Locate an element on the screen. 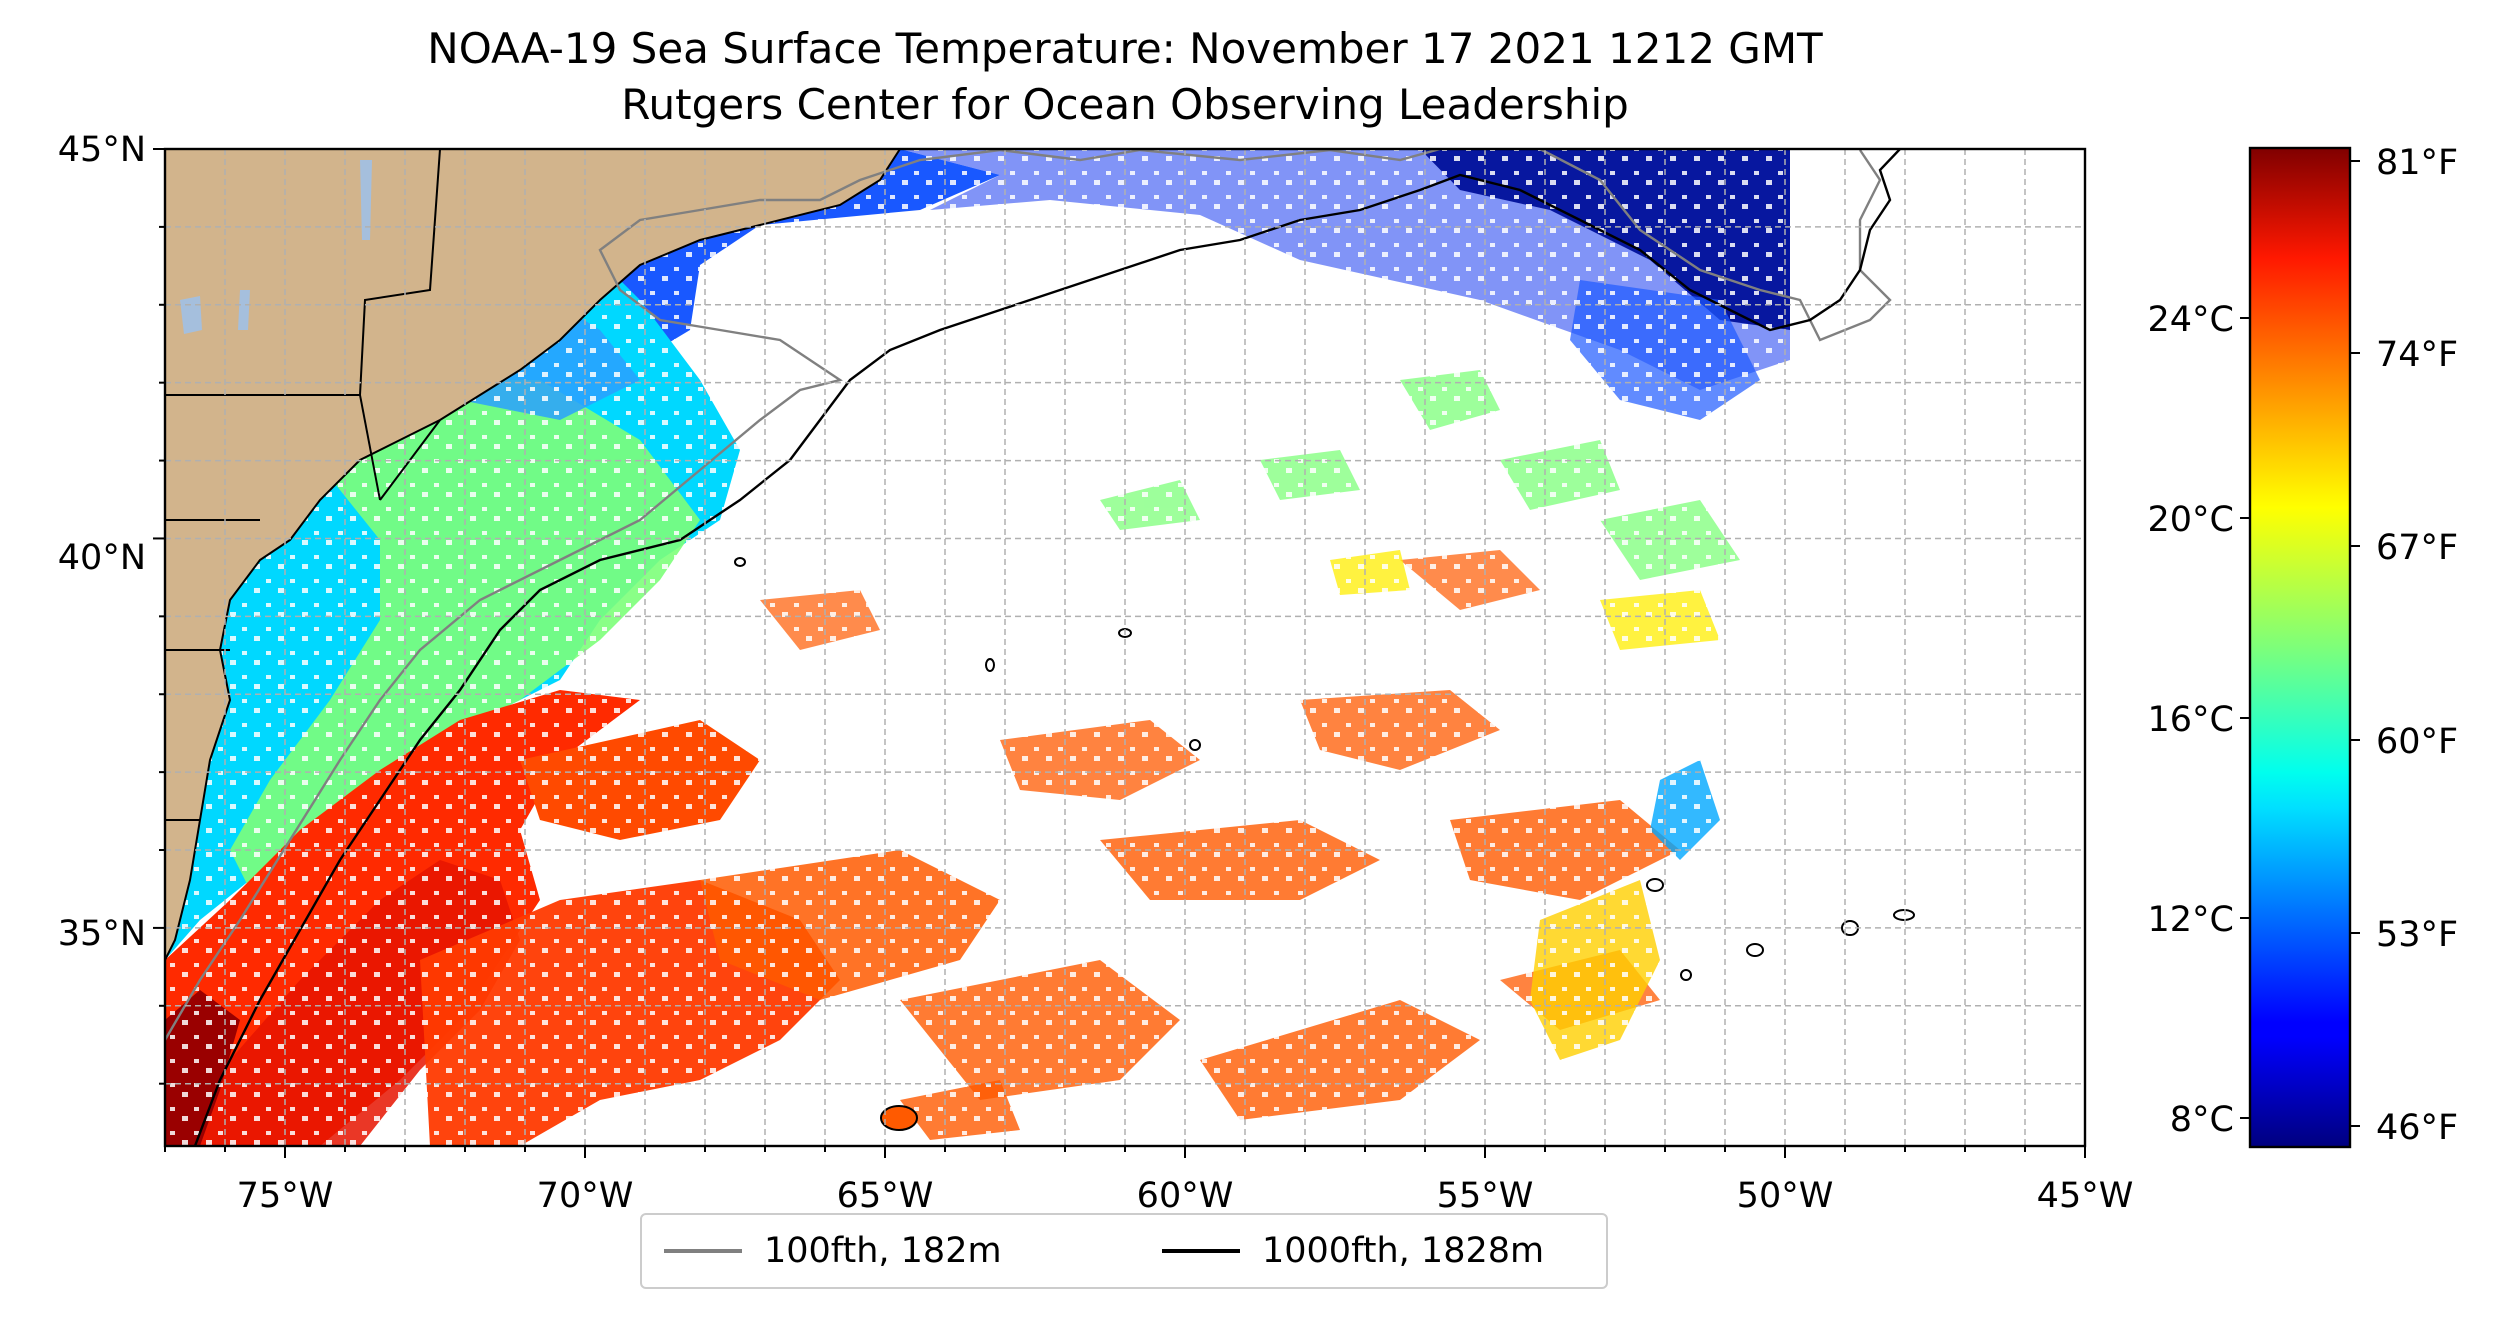 This screenshot has height=1318, width=2502. colorbar-frame is located at coordinates (2300, 647).